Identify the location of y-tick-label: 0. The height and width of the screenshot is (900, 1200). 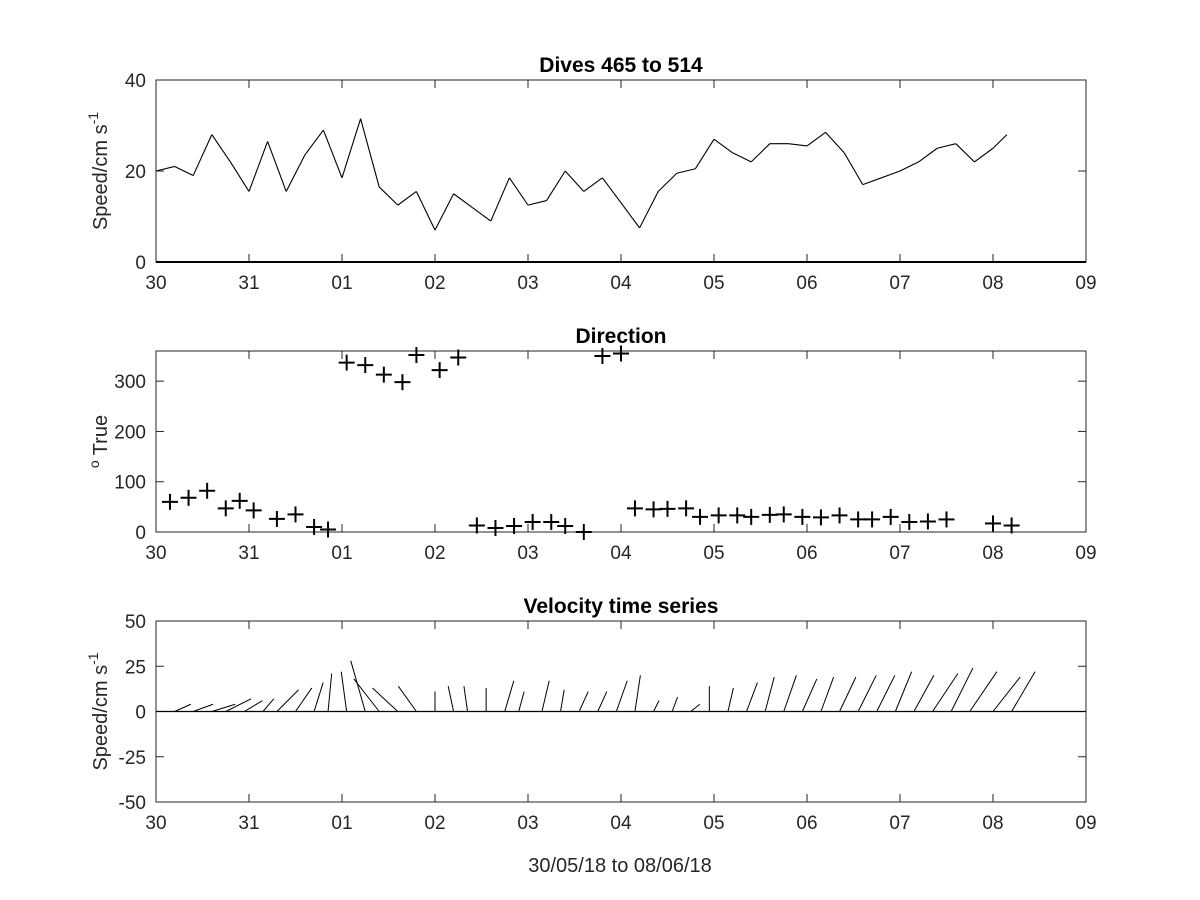
(140, 533).